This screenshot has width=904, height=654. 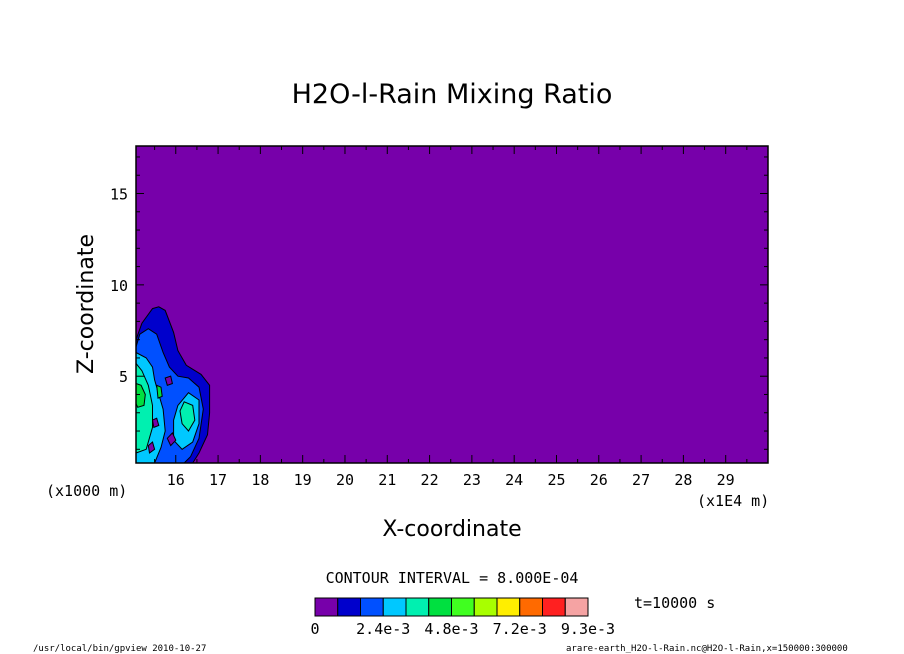 What do you see at coordinates (520, 629) in the screenshot?
I see `colorbar-tick-label: 7.2e-3` at bounding box center [520, 629].